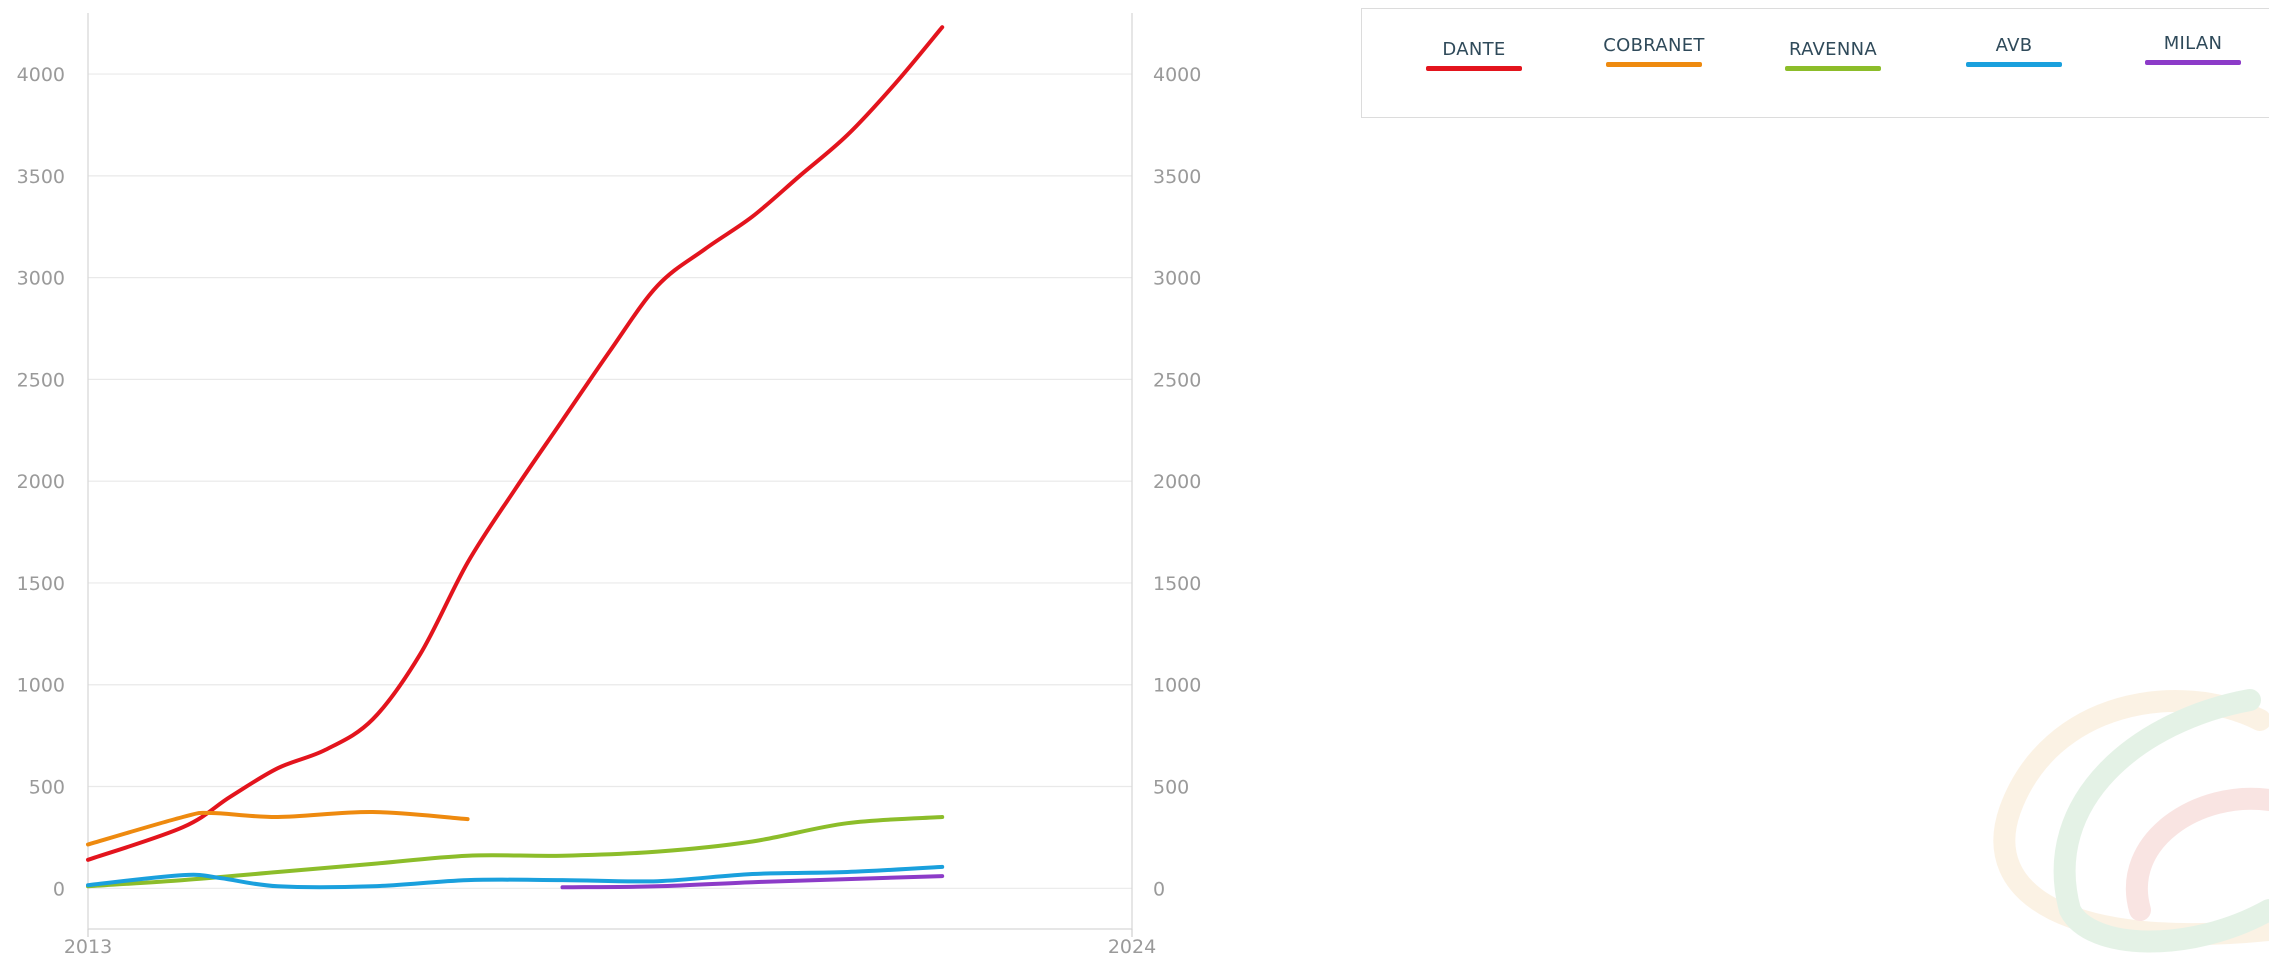 This screenshot has width=2269, height=954. Describe the element at coordinates (752, 882) in the screenshot. I see `series-line-milan` at that location.